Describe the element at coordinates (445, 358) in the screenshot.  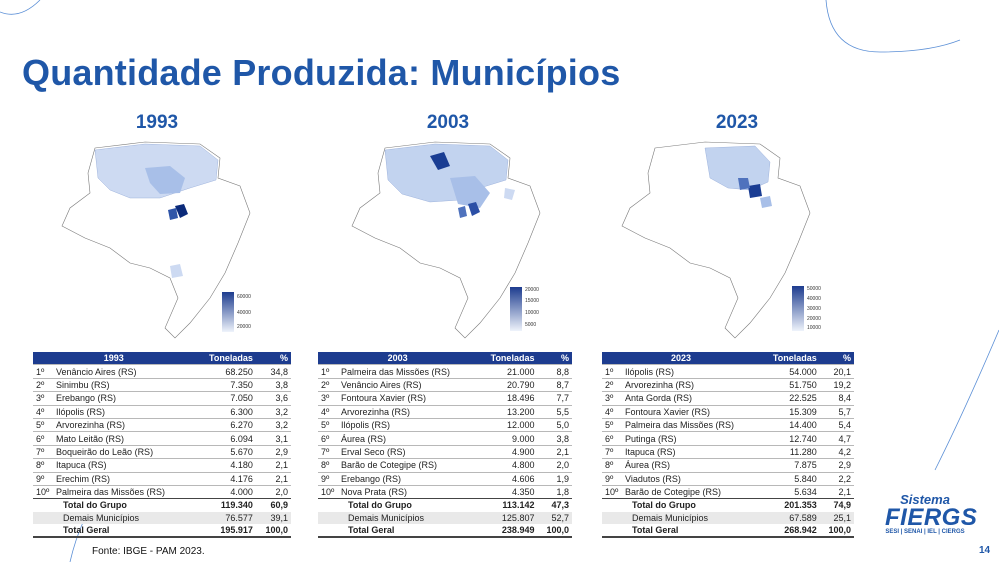
I see `table-header: 2003 Toneladas%` at that location.